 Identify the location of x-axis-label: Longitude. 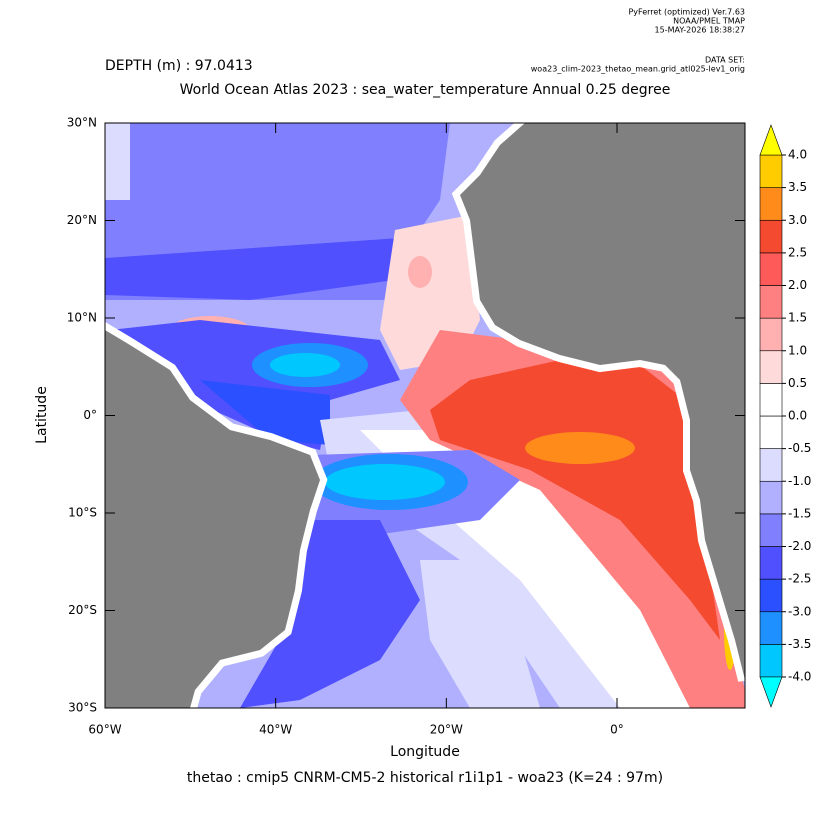
(425, 752).